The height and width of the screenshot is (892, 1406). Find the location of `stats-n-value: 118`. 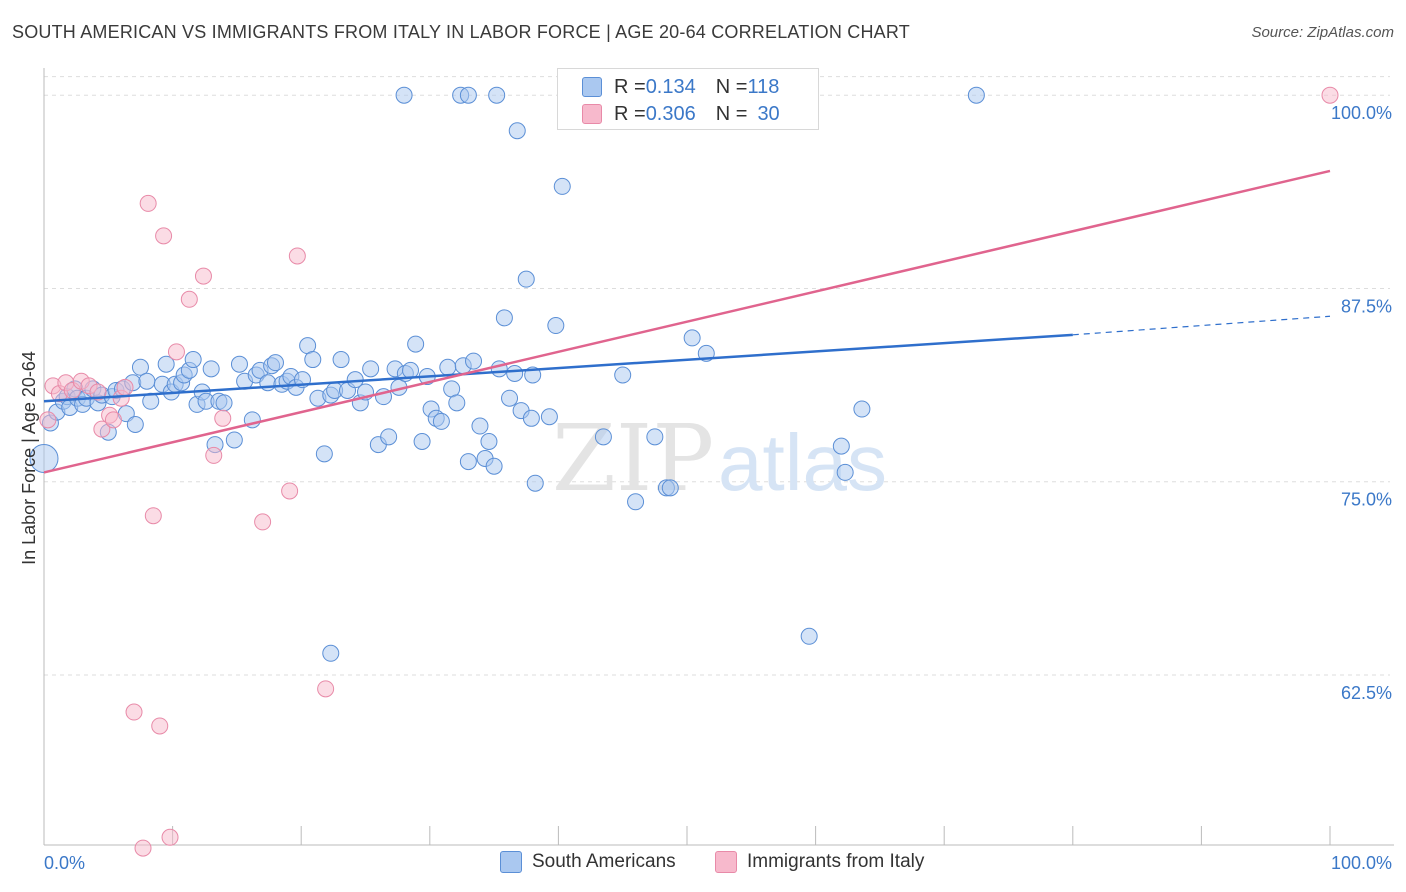

stats-n-value: 118 is located at coordinates (763, 86).